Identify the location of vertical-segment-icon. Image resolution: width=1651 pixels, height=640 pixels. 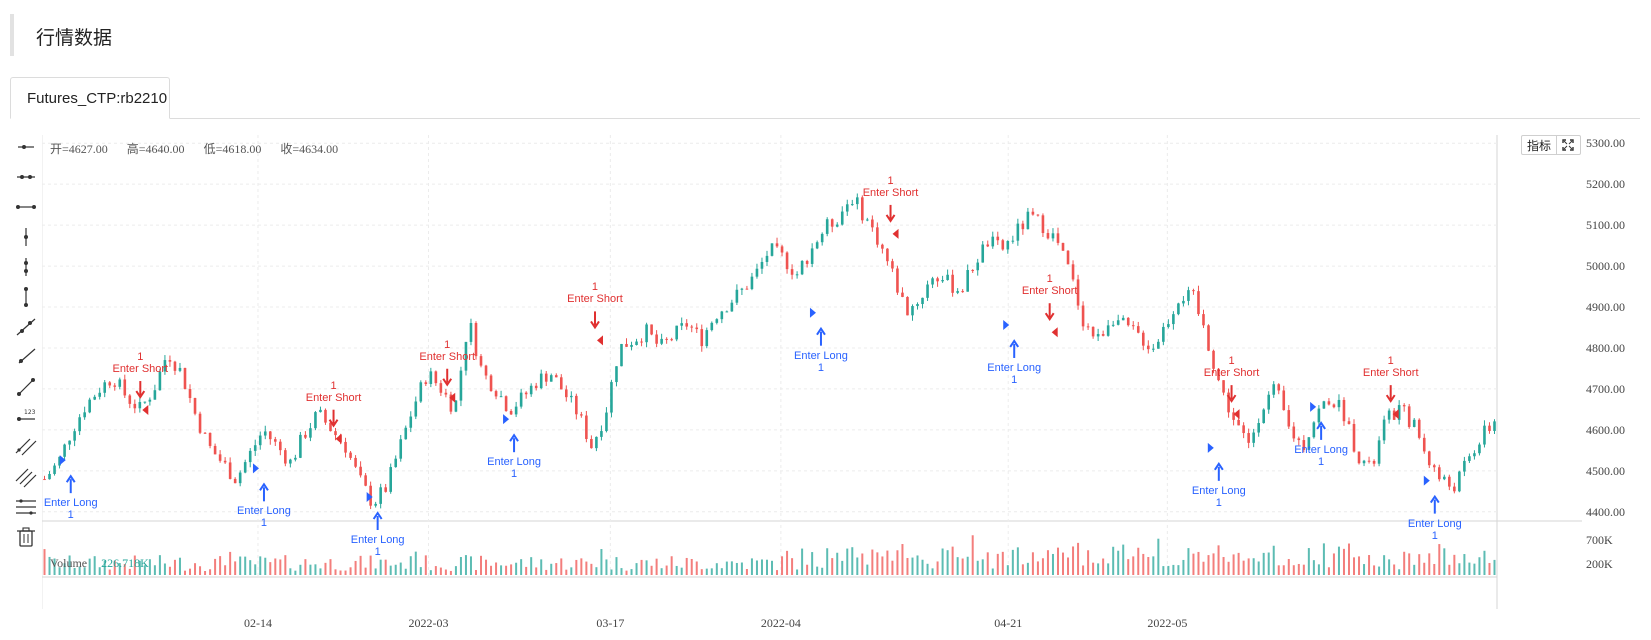
(26, 267).